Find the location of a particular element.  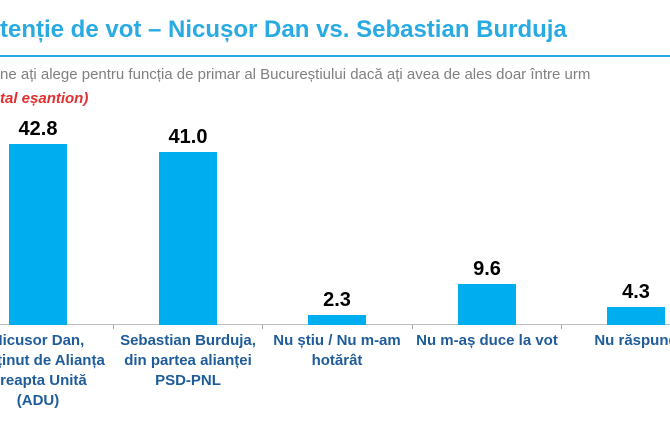

category-label-line: PSD-PNL is located at coordinates (188, 380).